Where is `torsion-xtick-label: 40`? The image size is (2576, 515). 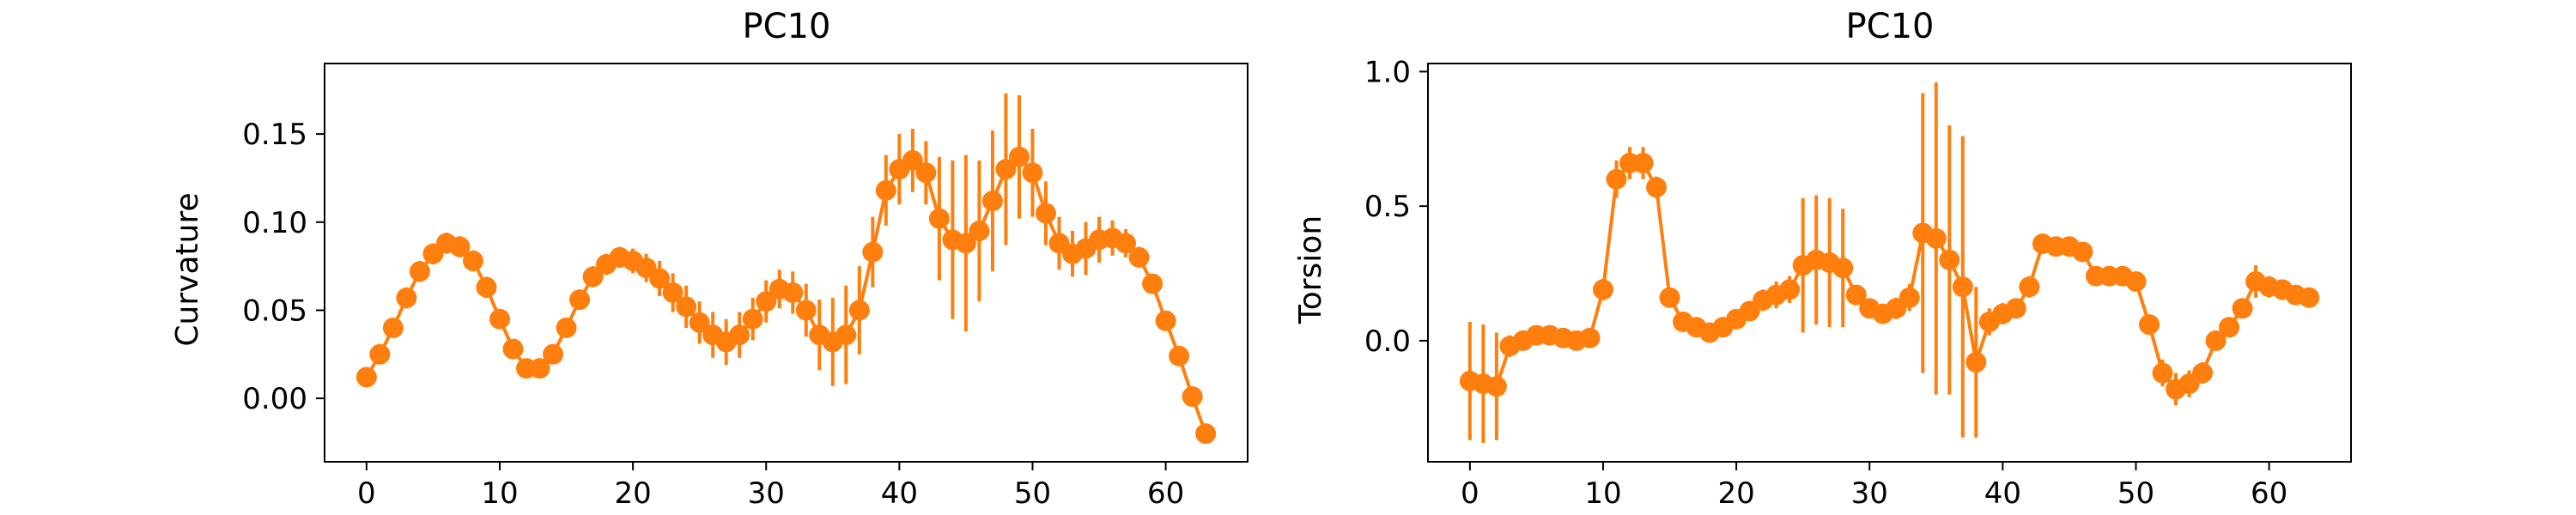 torsion-xtick-label: 40 is located at coordinates (2003, 493).